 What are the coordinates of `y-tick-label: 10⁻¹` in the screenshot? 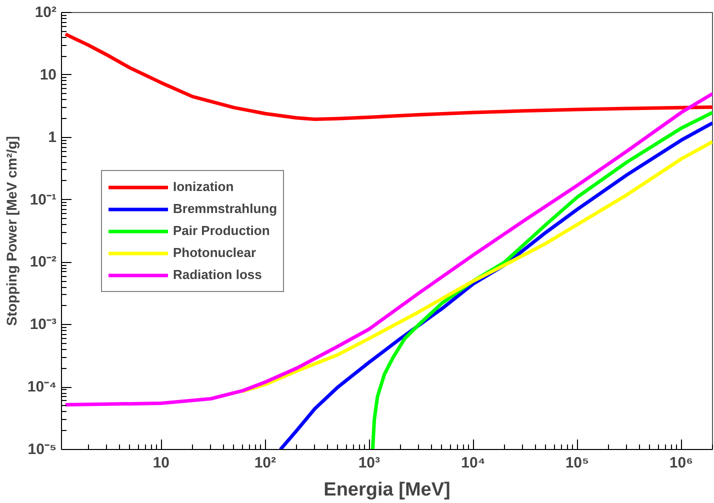 It's located at (43, 199).